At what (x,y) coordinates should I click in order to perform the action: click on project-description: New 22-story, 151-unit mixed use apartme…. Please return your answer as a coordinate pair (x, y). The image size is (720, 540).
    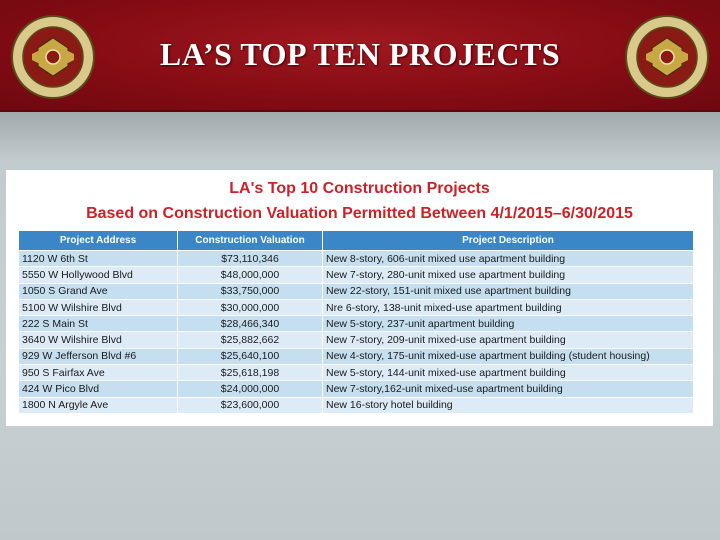
    Looking at the image, I should click on (508, 291).